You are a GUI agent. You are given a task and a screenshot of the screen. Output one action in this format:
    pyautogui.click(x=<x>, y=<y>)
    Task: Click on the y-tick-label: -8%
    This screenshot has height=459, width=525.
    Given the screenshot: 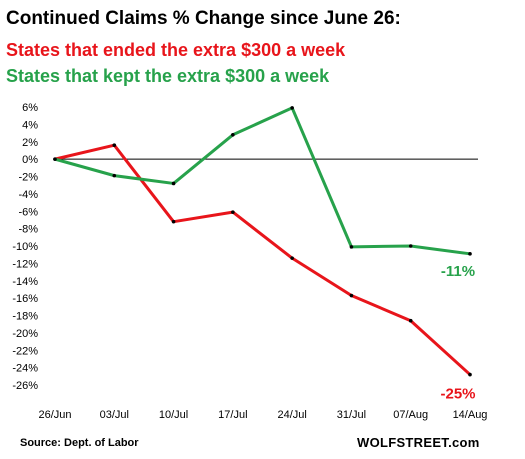 What is the action you would take?
    pyautogui.click(x=28, y=230)
    